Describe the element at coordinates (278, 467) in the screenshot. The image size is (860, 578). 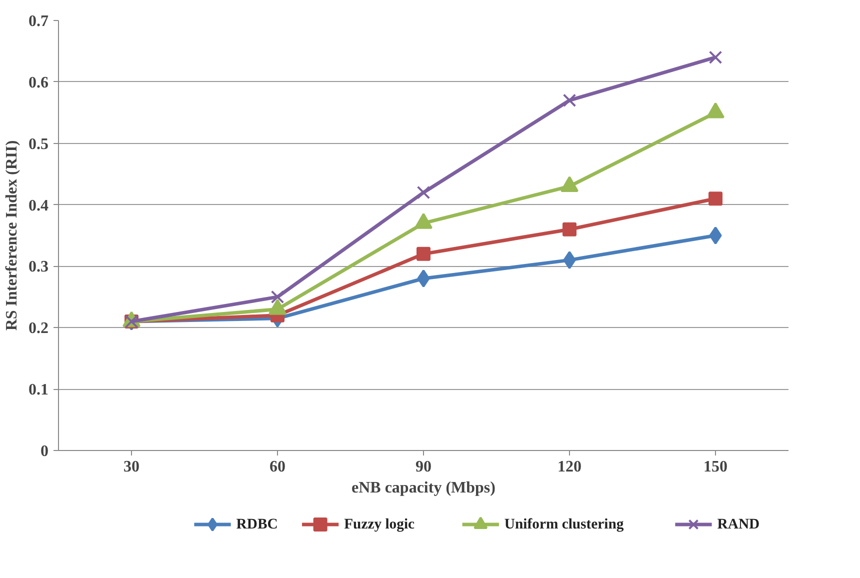
I see `x-tick-label: 60` at that location.